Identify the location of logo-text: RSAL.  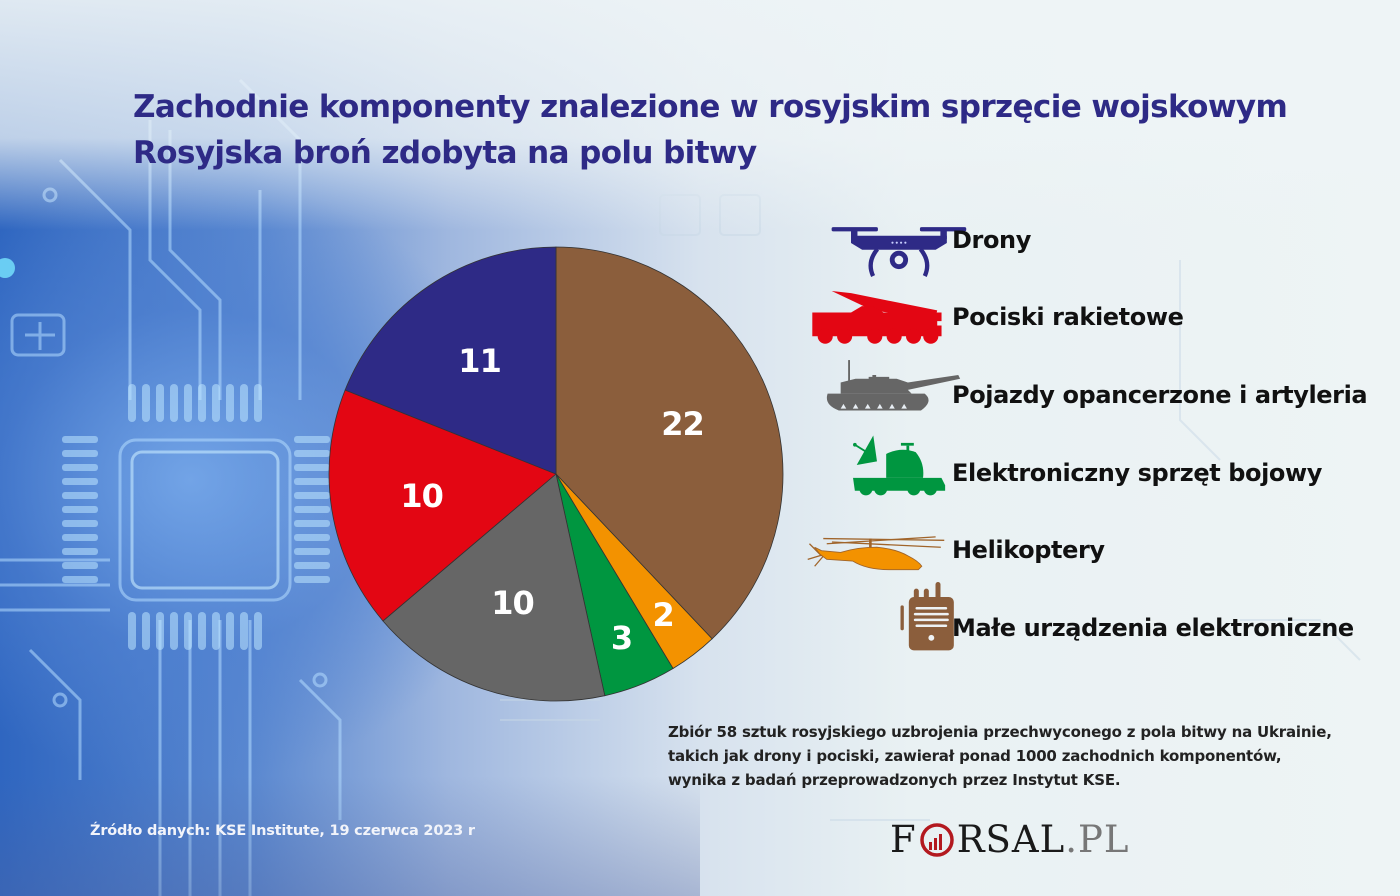
(1011, 839).